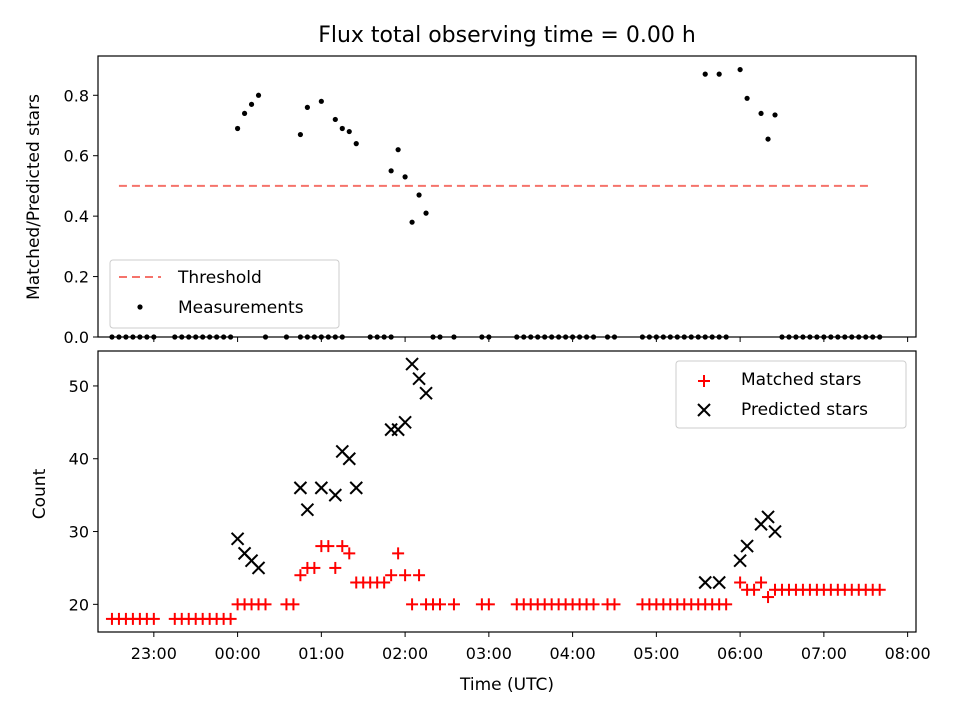  Describe the element at coordinates (76, 337) in the screenshot. I see `y-tick-label: 0.0` at that location.